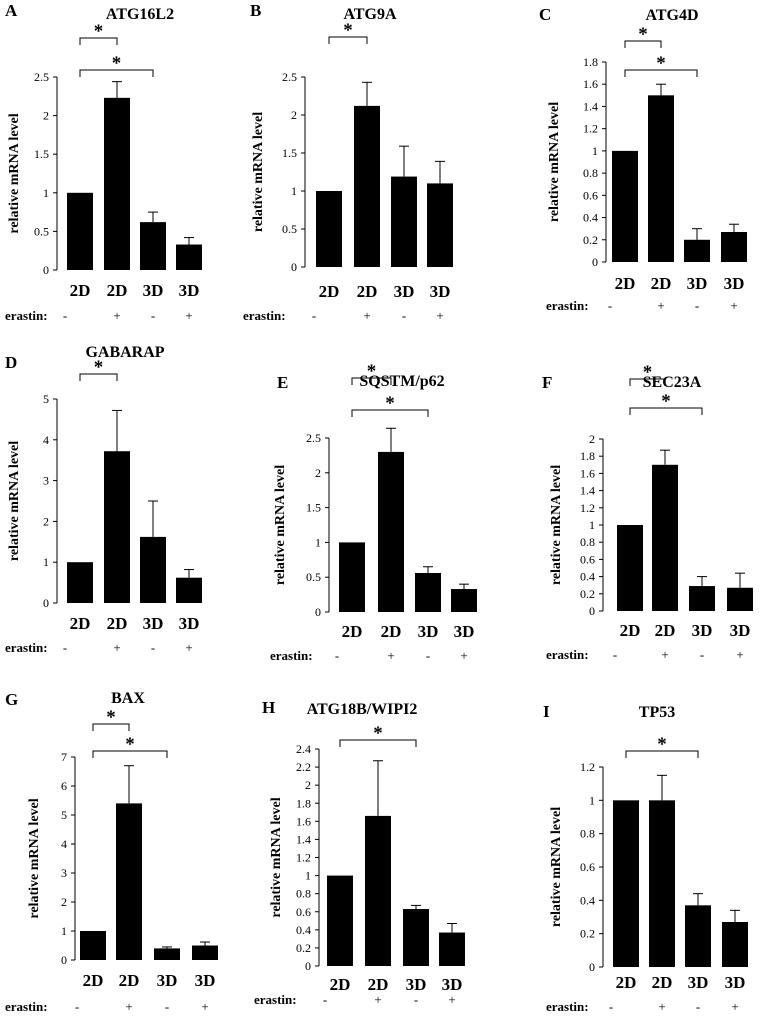 Image resolution: width=762 pixels, height=1020 pixels. What do you see at coordinates (64, 757) in the screenshot?
I see `y-tick-label: 7` at bounding box center [64, 757].